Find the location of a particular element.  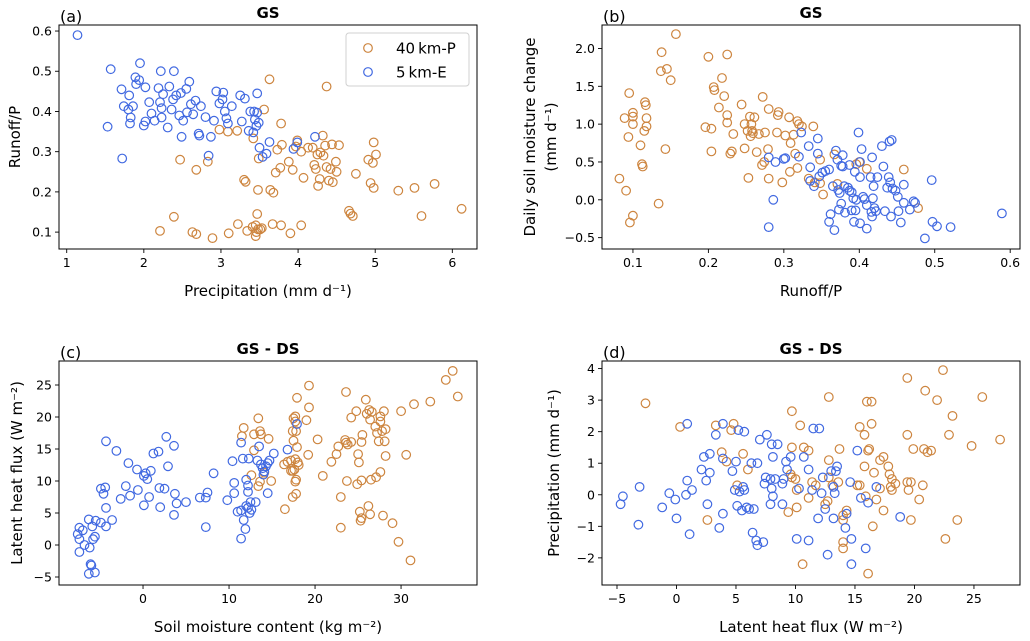

y-tick-label: 1 is located at coordinates (591, 463).